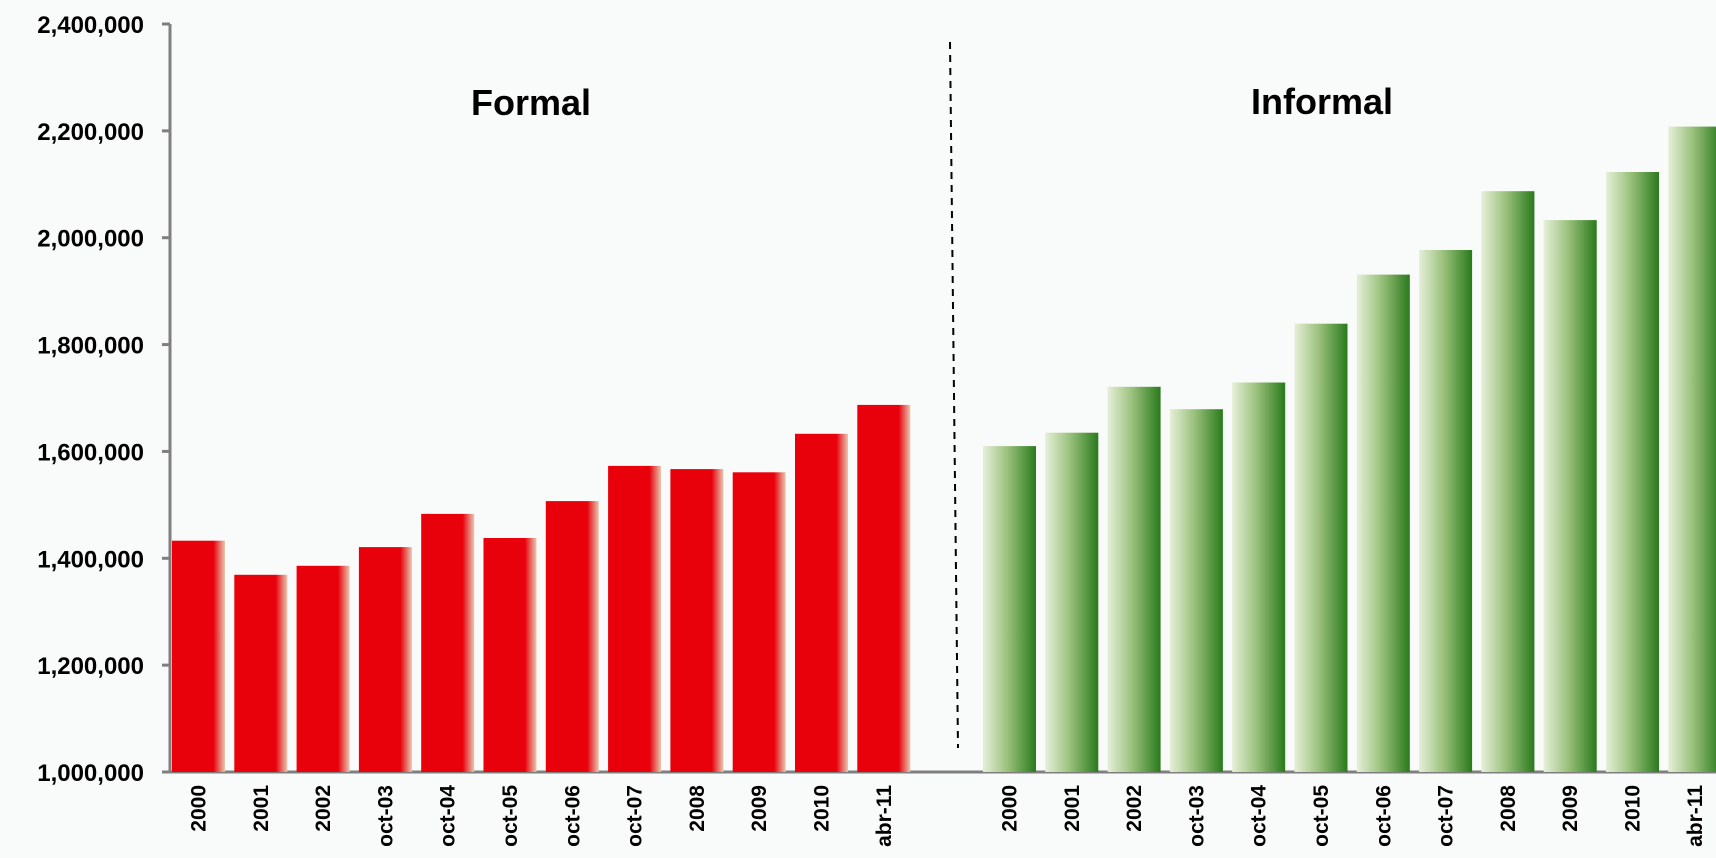  What do you see at coordinates (821, 602) in the screenshot?
I see `bar-formal-2010` at bounding box center [821, 602].